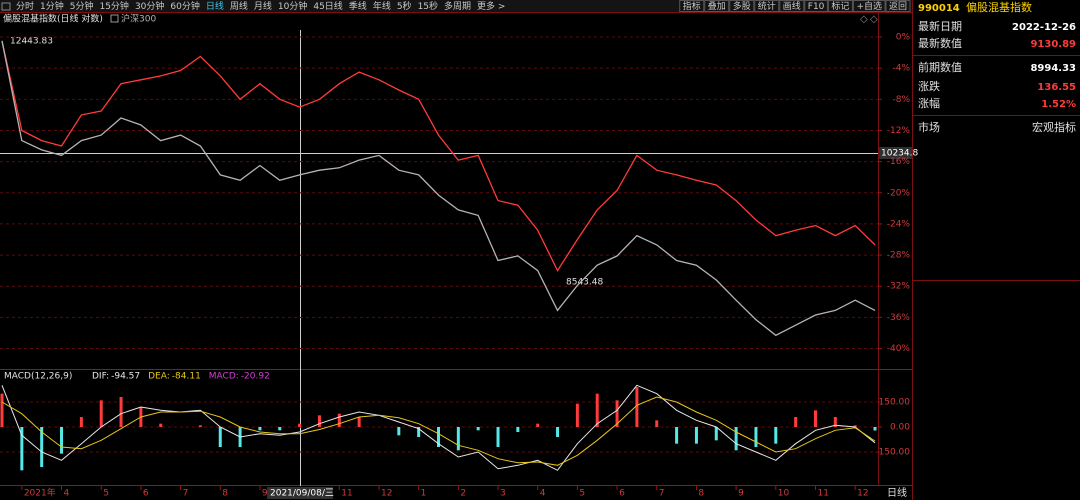 This screenshot has height=500, width=1080. What do you see at coordinates (428, 6) in the screenshot?
I see `period-tab: 15秒` at bounding box center [428, 6].